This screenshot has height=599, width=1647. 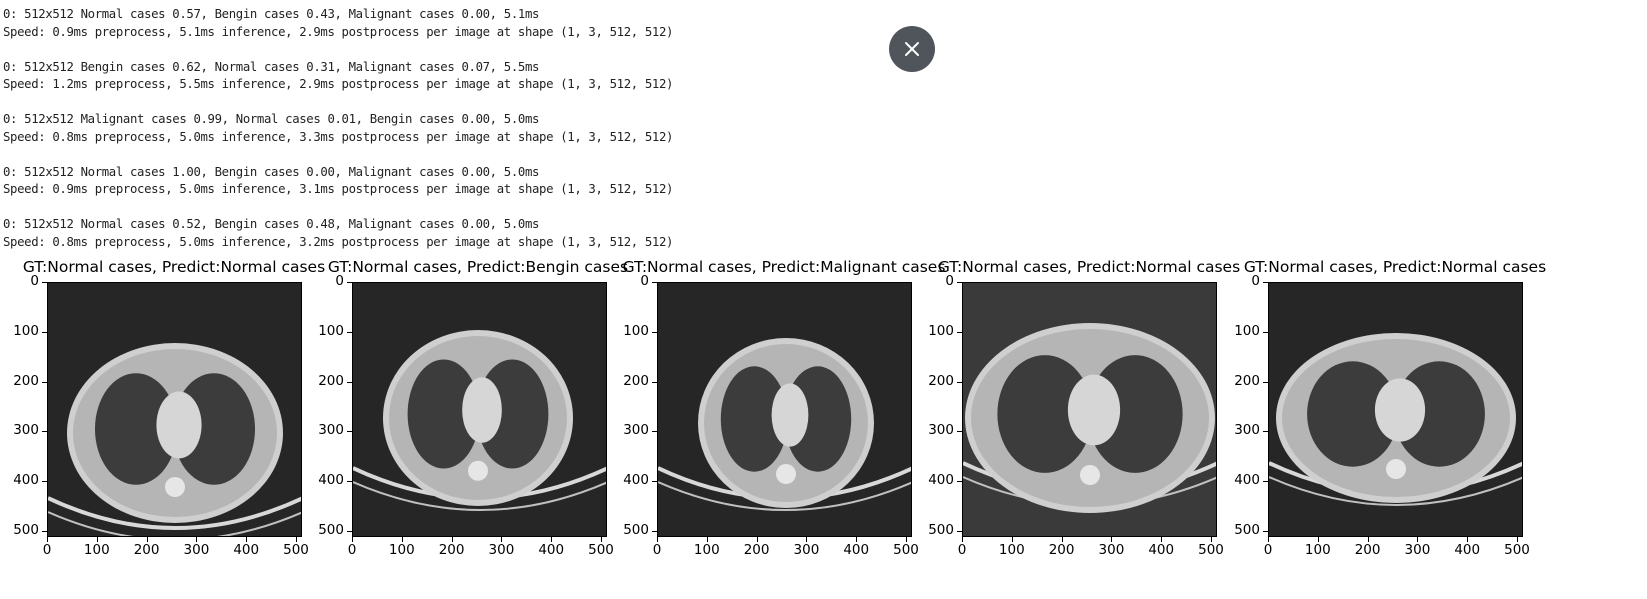 I want to click on close-icon, so click(x=912, y=49).